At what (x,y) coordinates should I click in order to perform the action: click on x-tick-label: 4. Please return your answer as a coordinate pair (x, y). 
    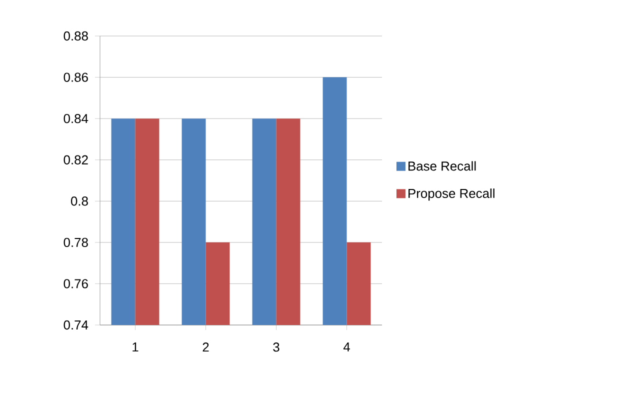
    Looking at the image, I should click on (346, 347).